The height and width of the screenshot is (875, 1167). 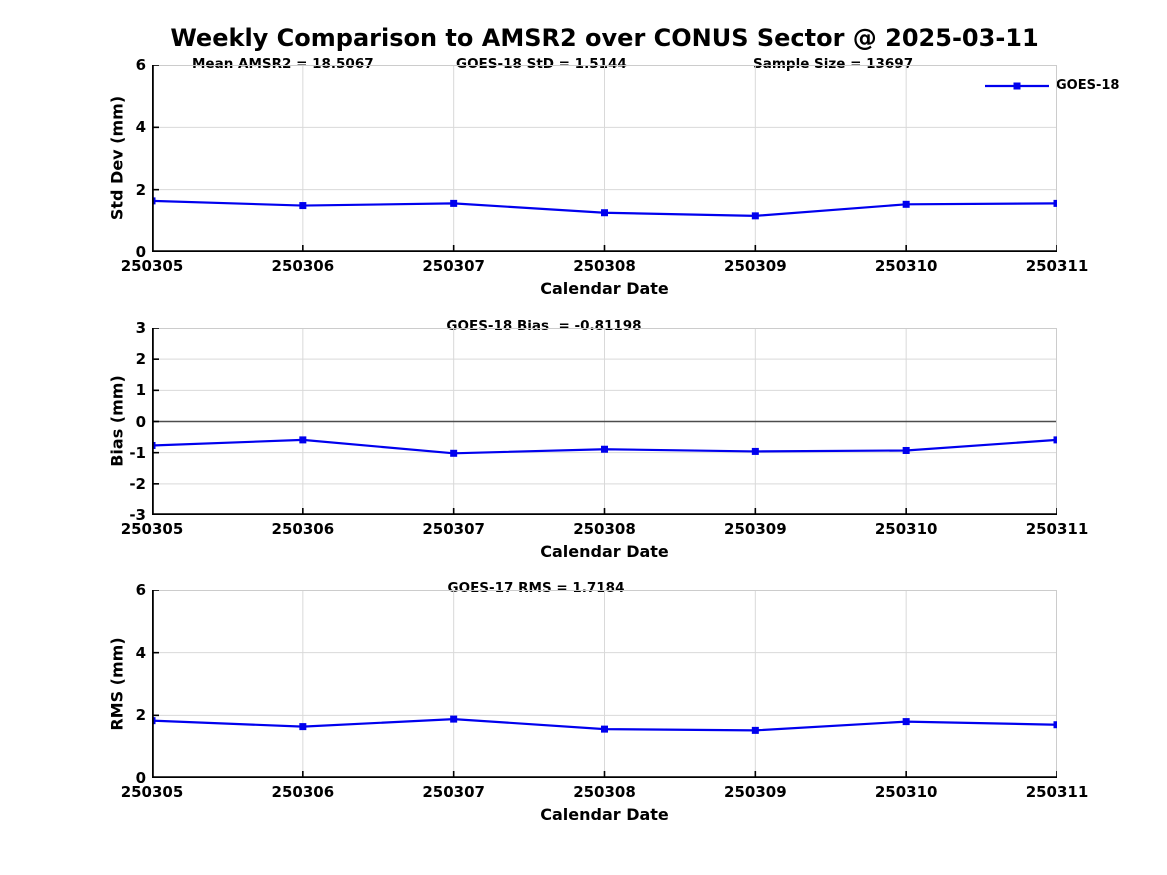 I want to click on annotation-goes17-rms: GOES-17 RMS = 1.7184, so click(x=536, y=588).